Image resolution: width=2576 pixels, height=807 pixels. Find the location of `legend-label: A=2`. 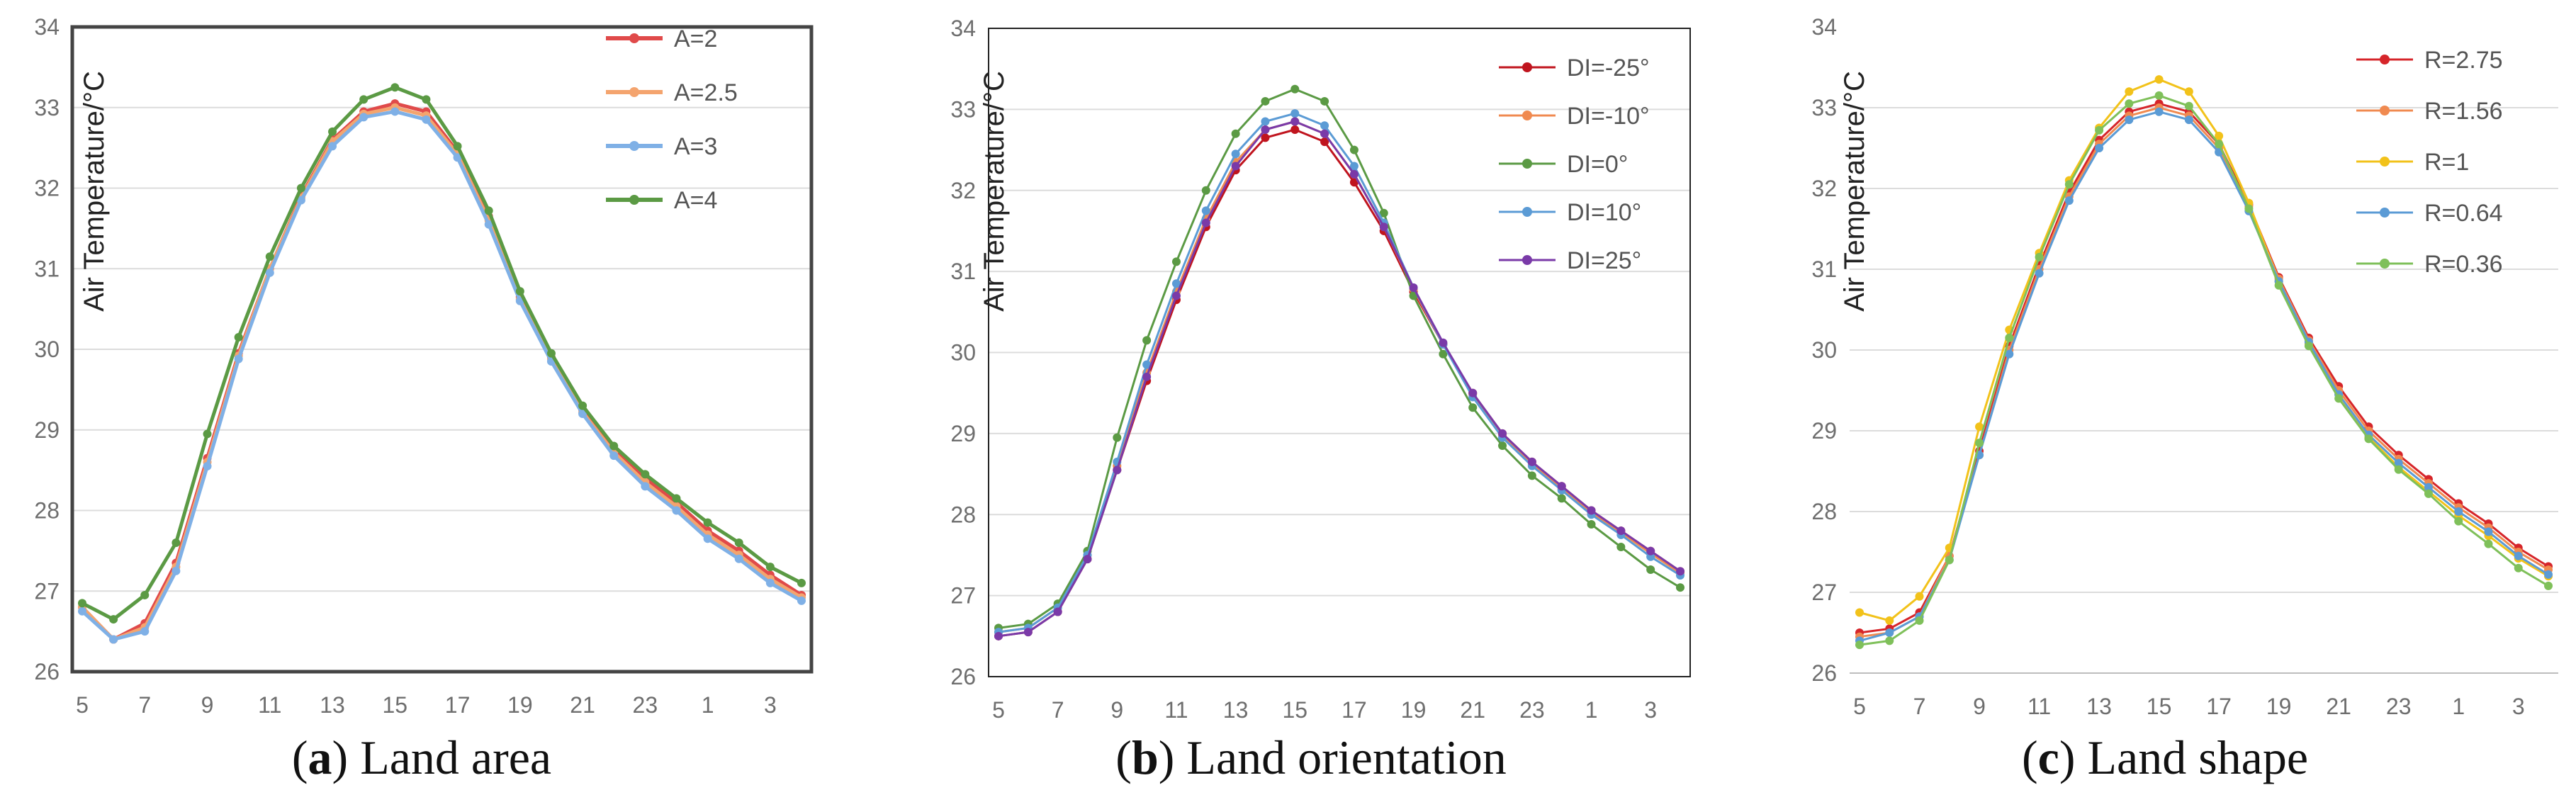

legend-label: A=2 is located at coordinates (695, 39).